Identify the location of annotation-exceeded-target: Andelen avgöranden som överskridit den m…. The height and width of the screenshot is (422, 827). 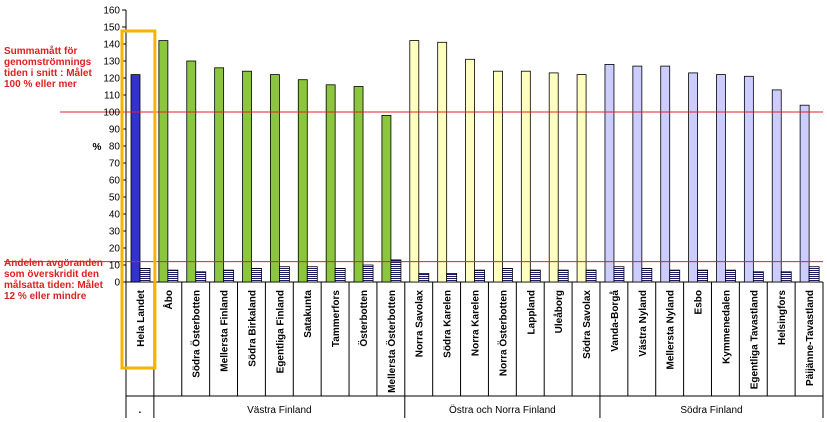
(53, 280).